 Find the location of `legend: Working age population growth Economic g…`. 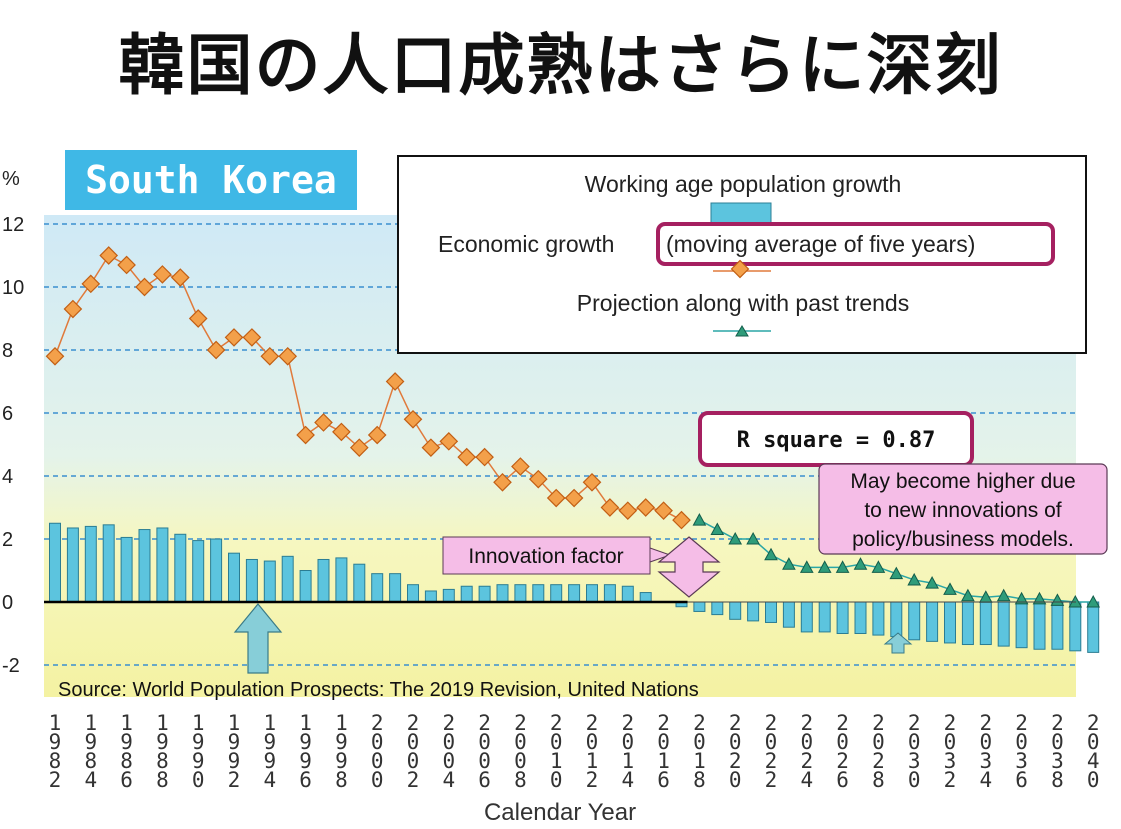

legend: Working age population growth Economic g… is located at coordinates (742, 254).